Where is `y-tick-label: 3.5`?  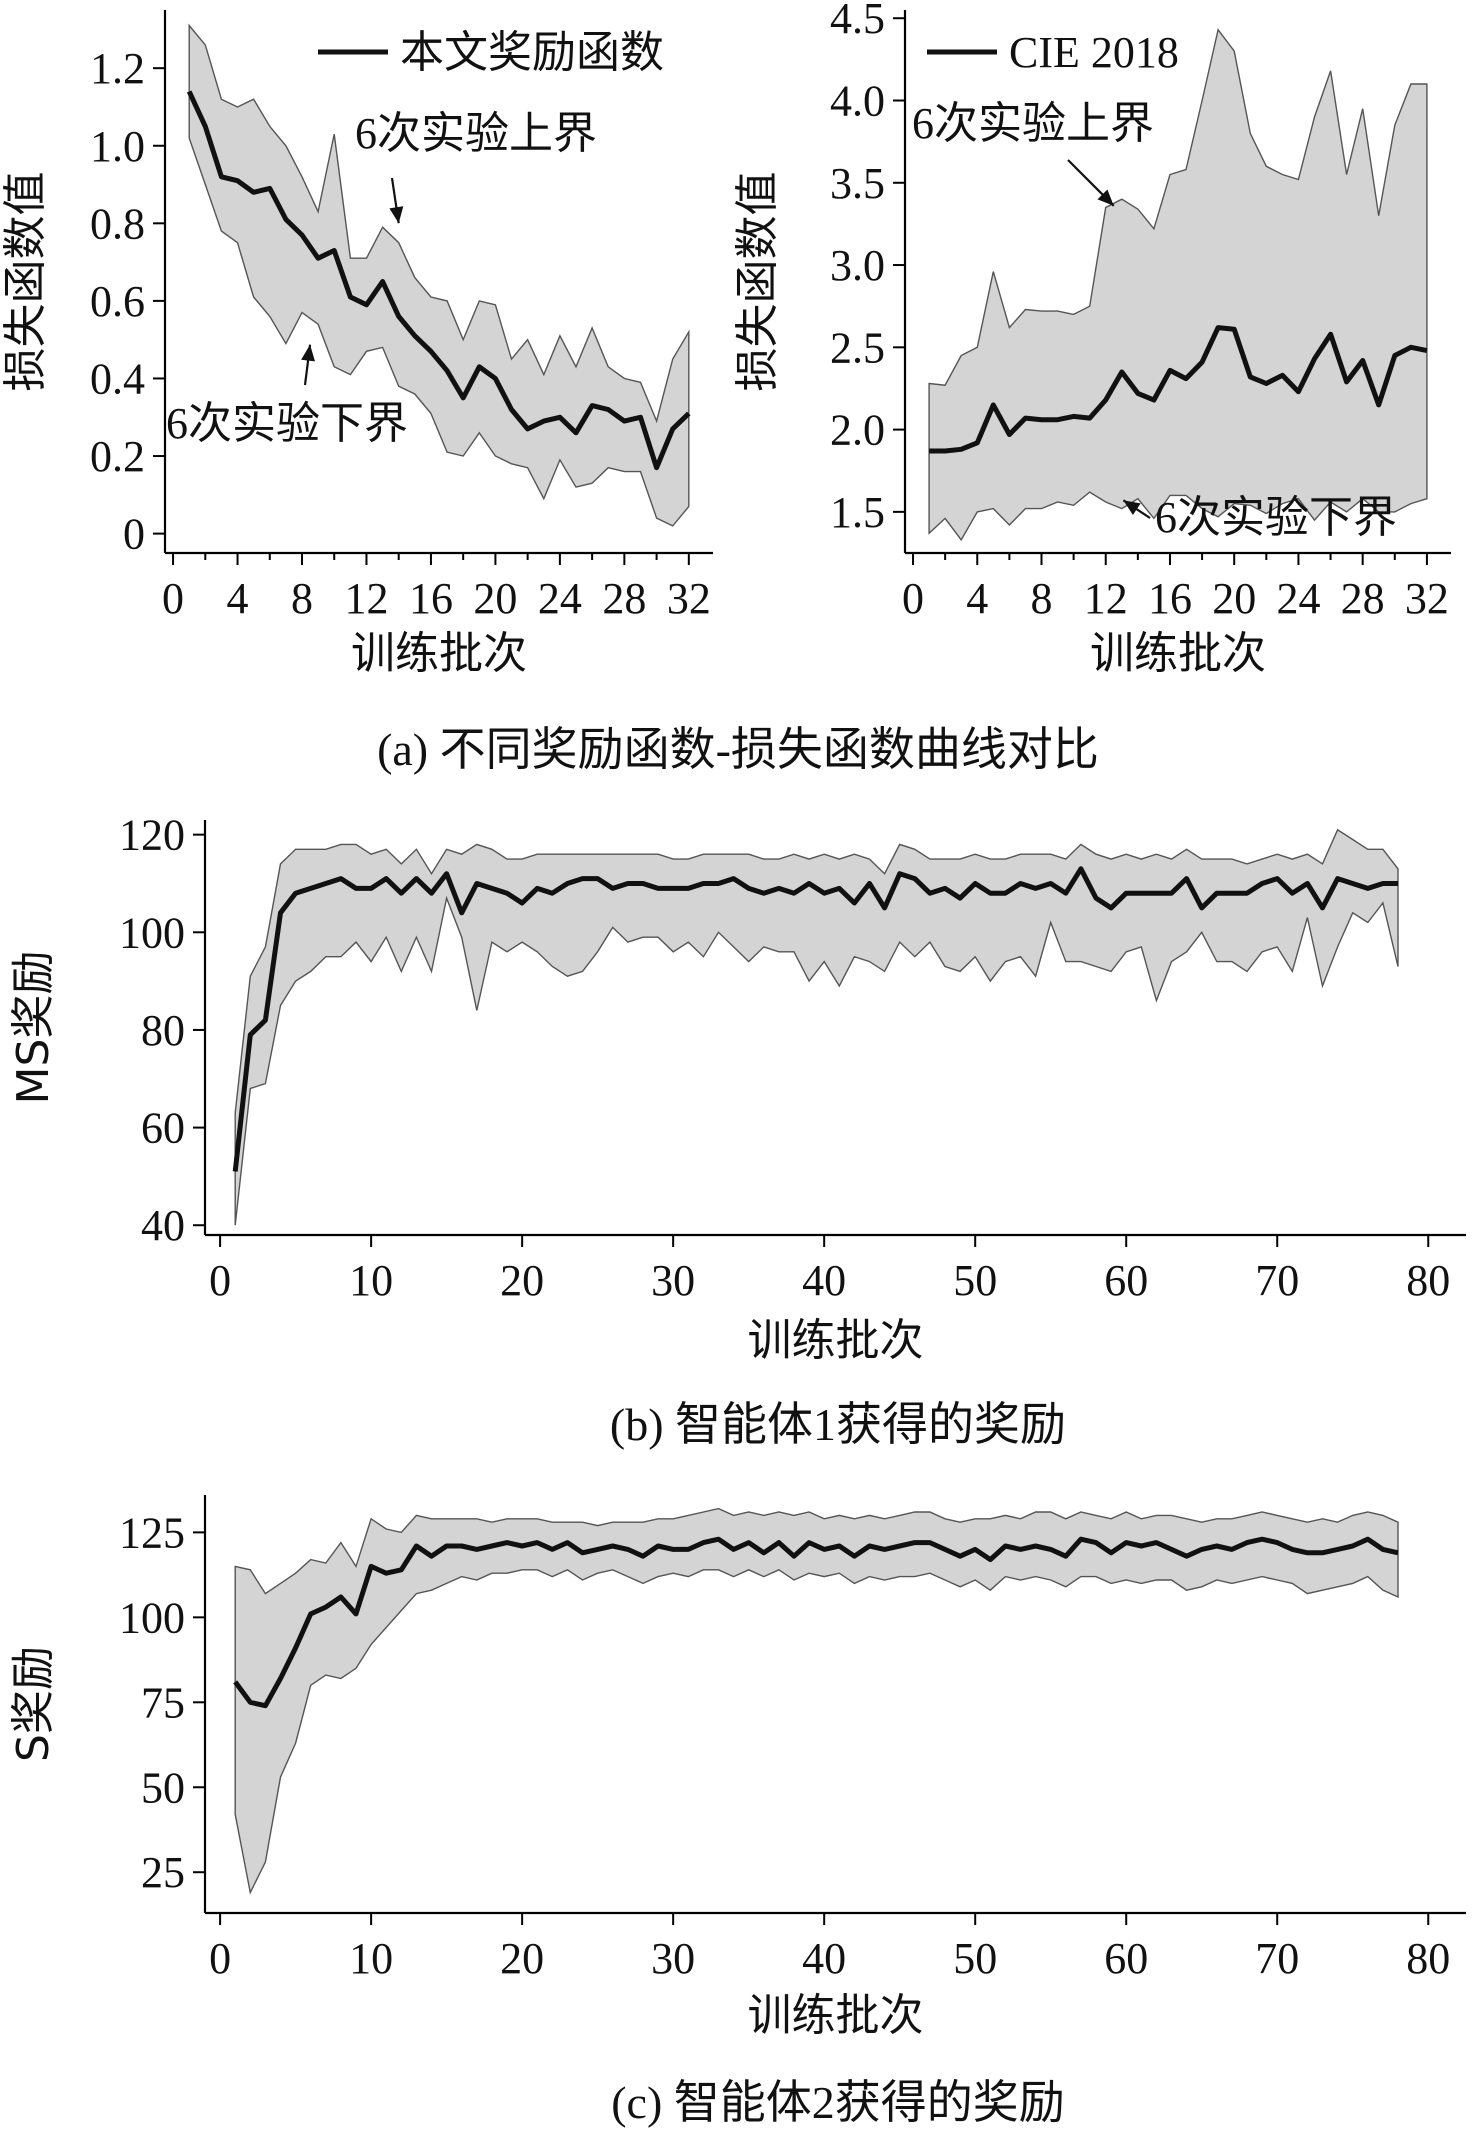
y-tick-label: 3.5 is located at coordinates (857, 183).